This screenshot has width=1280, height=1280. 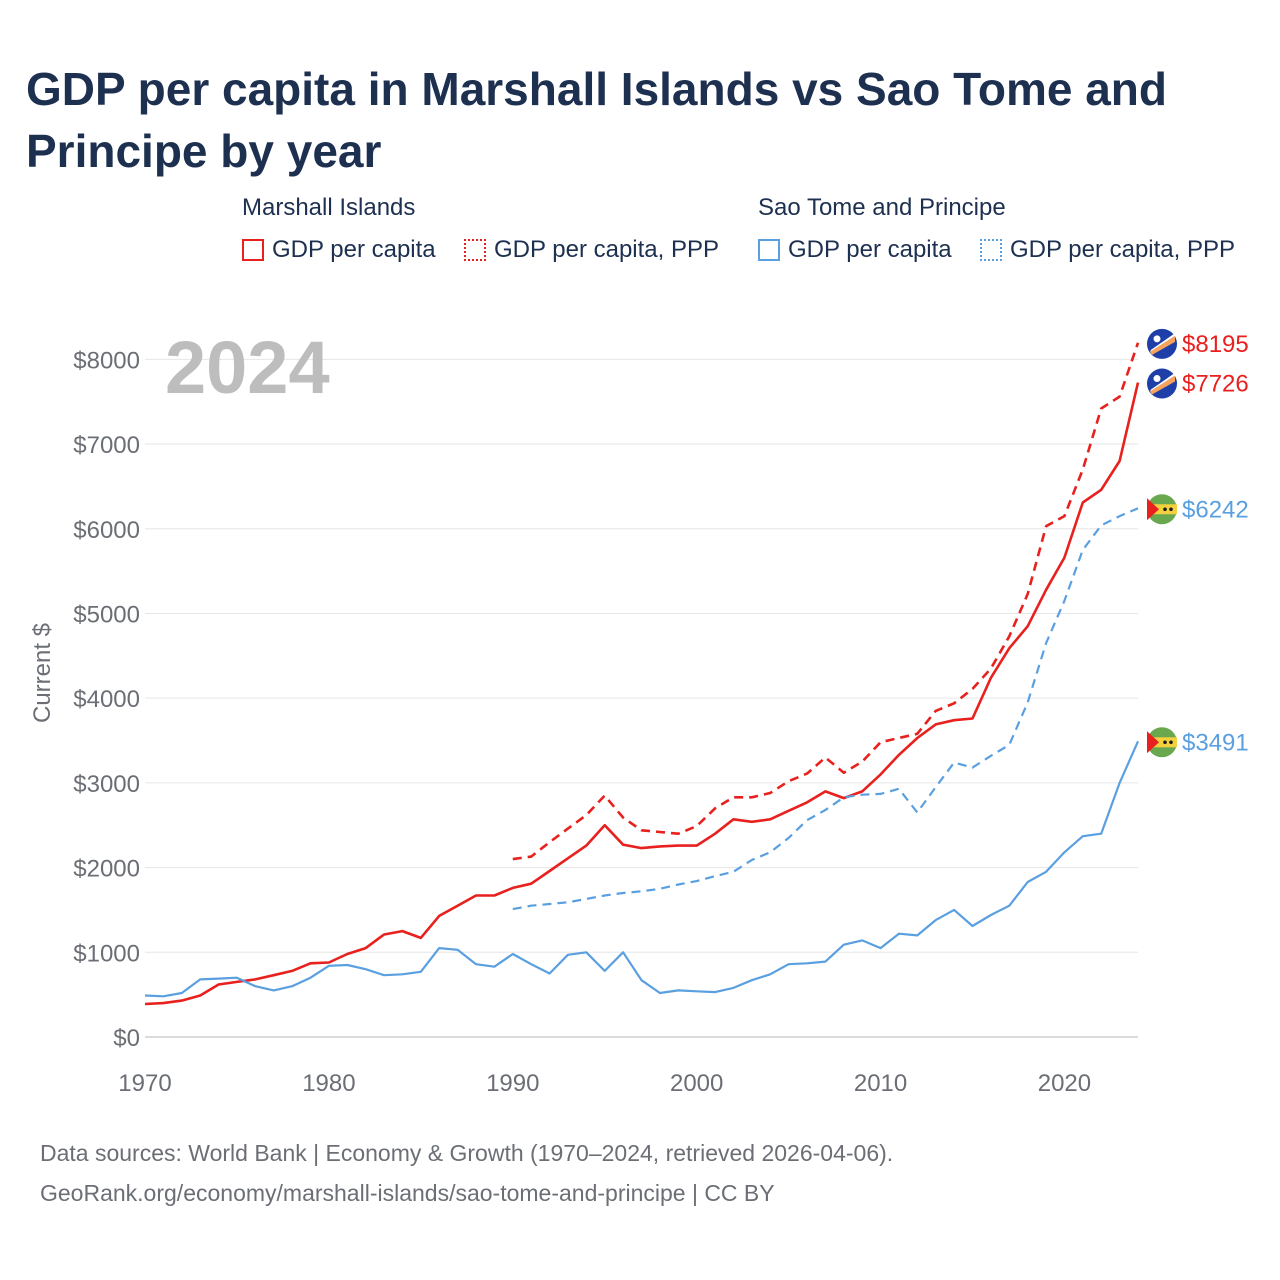 I want to click on y-tick-label: $2000, so click(x=106, y=869).